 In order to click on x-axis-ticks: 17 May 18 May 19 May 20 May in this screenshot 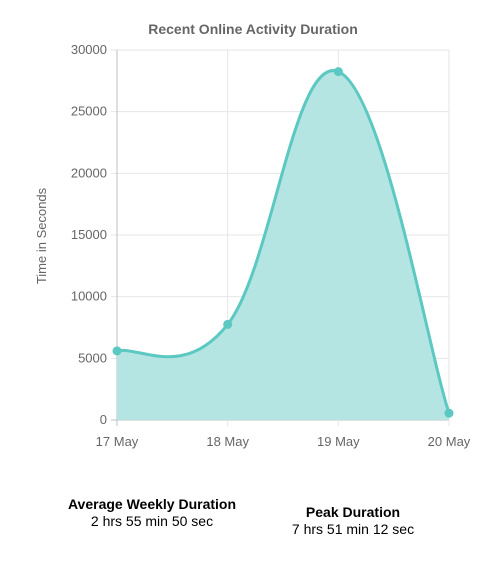, I will do `click(283, 441)`.